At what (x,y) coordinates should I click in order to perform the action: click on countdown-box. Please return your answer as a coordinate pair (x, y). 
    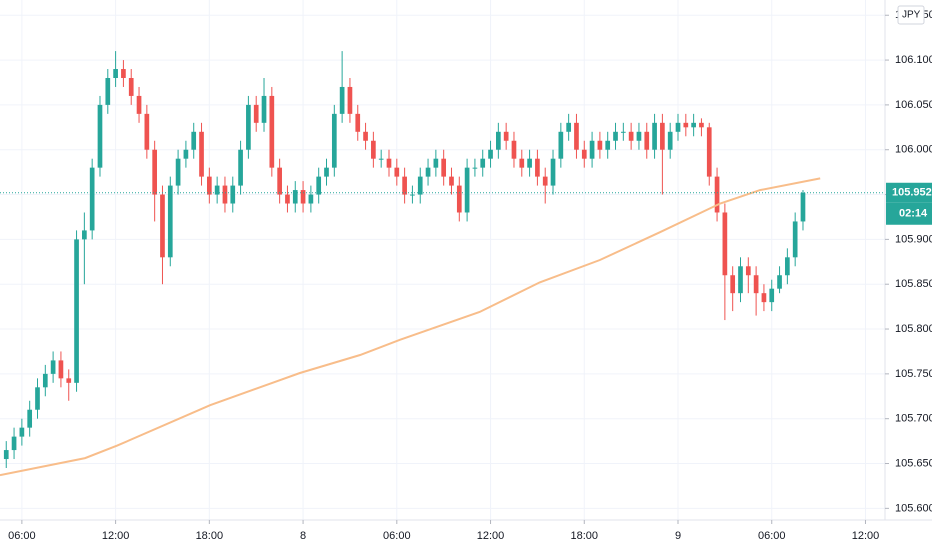
    Looking at the image, I should click on (909, 213).